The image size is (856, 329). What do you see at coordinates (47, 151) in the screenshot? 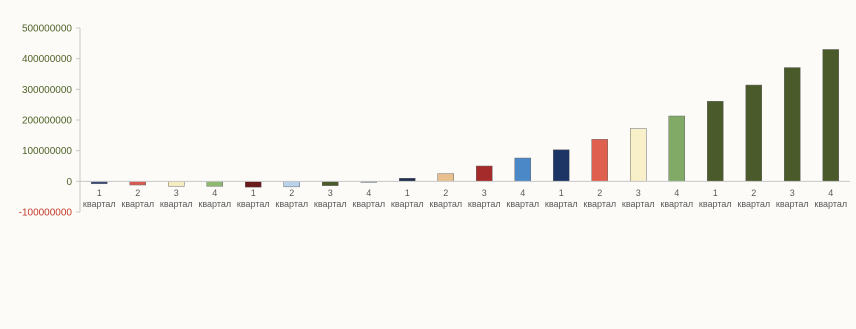
I see `y-tick-label: 100000000` at bounding box center [47, 151].